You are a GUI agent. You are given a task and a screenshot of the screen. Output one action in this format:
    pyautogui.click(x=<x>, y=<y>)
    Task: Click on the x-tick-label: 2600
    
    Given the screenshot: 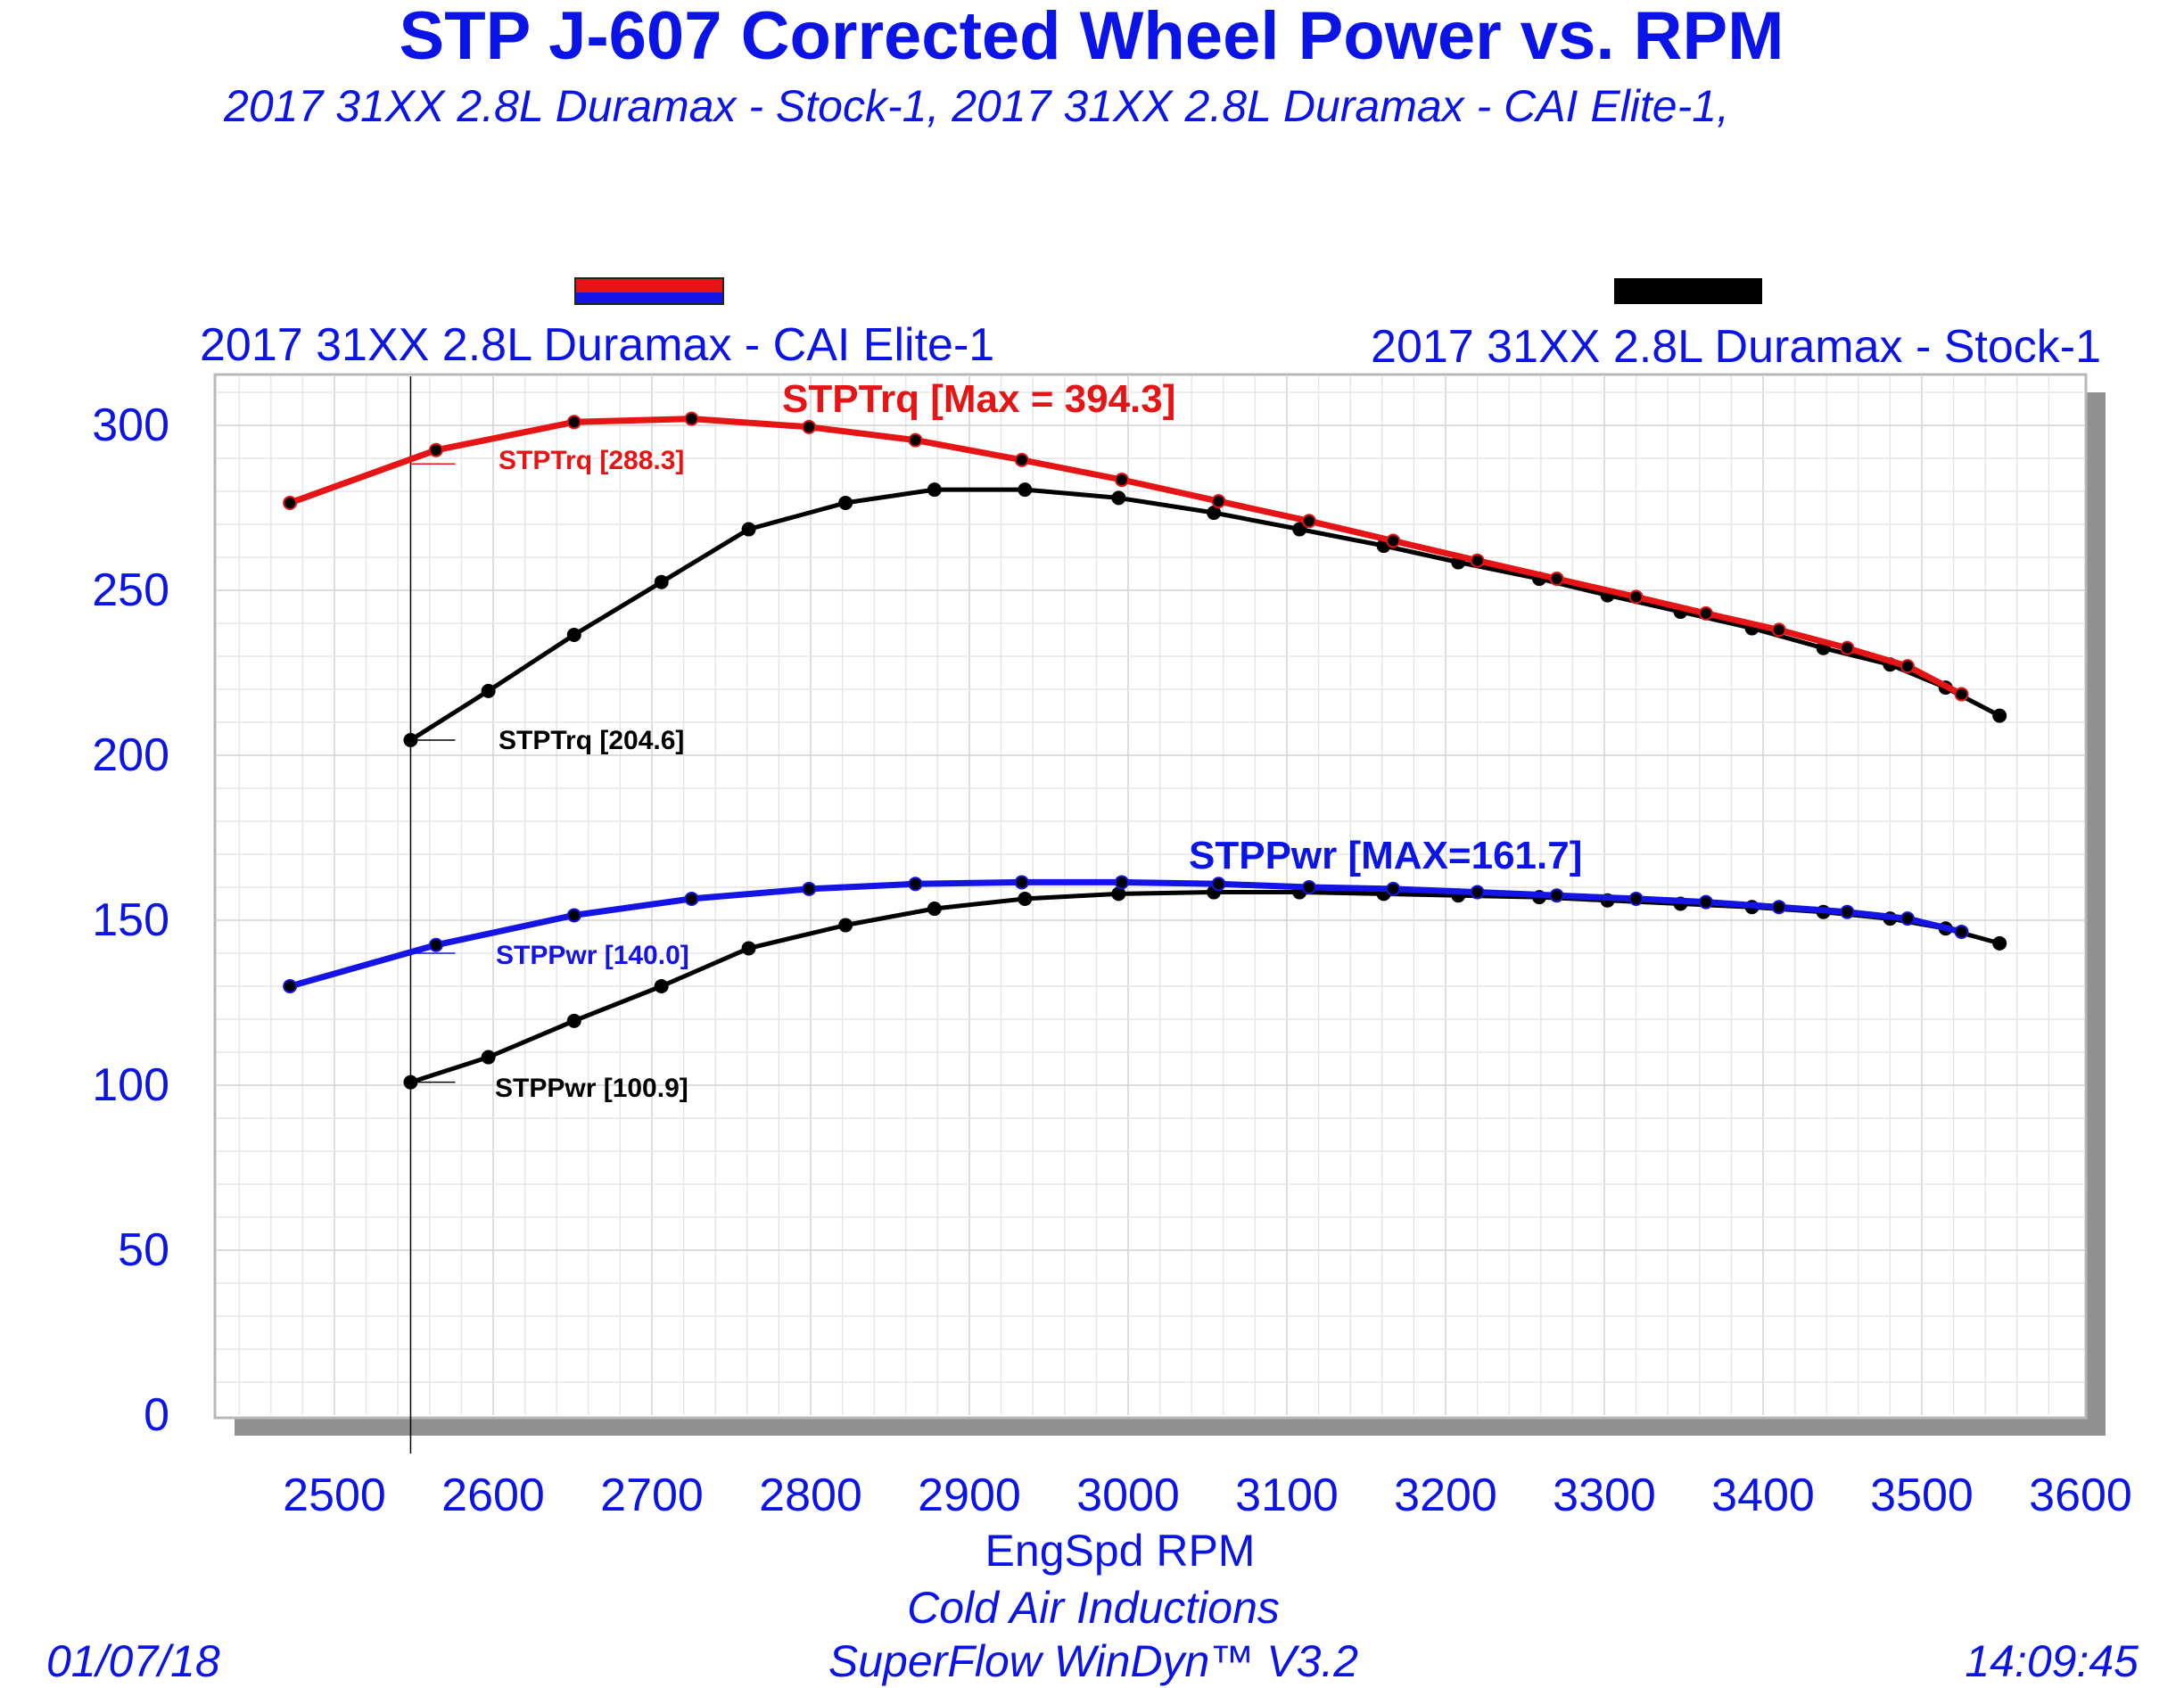 What is the action you would take?
    pyautogui.click(x=493, y=1496)
    